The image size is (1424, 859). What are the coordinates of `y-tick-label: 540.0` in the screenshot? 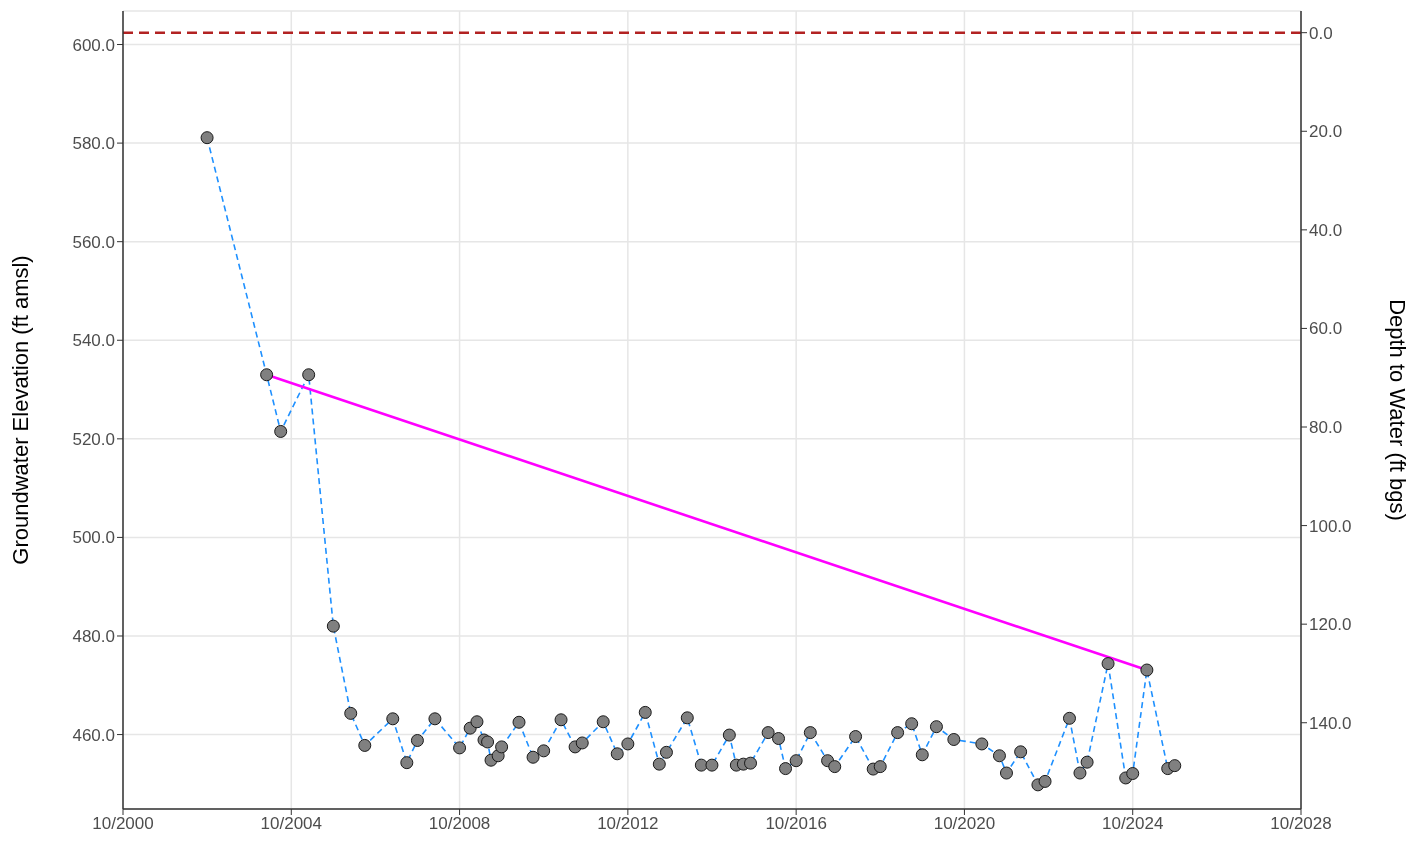 It's located at (93, 341).